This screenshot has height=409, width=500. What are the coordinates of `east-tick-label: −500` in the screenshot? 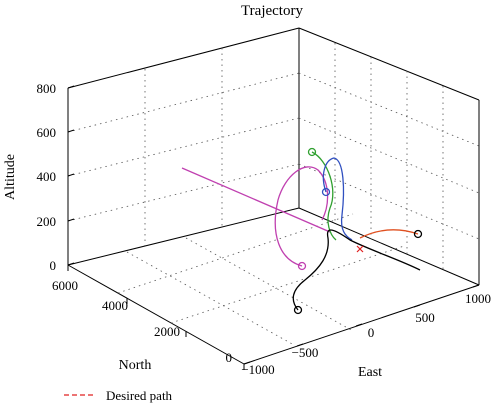 It's located at (305, 352).